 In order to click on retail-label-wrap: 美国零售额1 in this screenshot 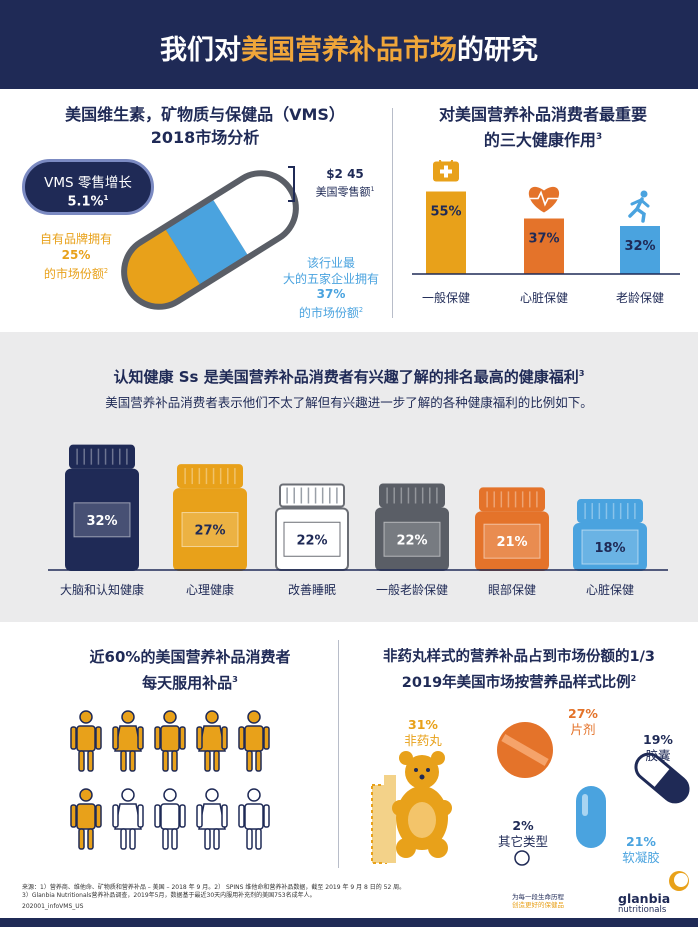, I will do `click(345, 191)`.